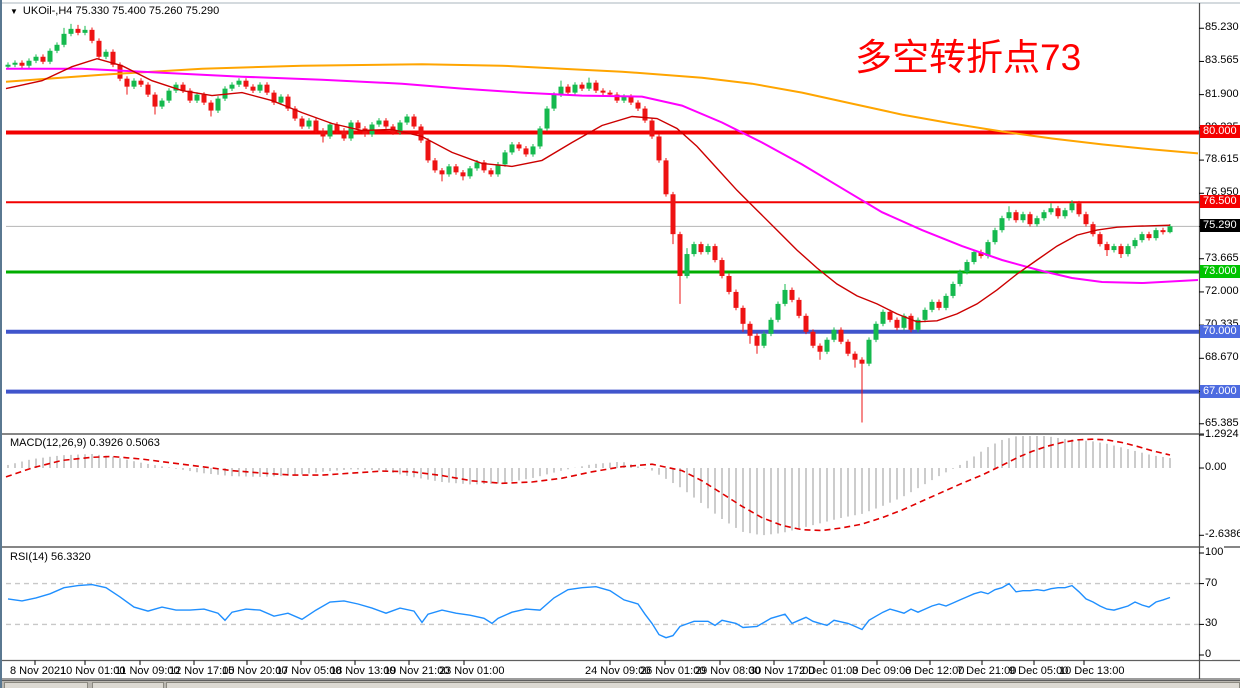 Image resolution: width=1240 pixels, height=688 pixels. Describe the element at coordinates (202, 671) in the screenshot. I see `time-axis-label: 12 Nov 17:00` at that location.